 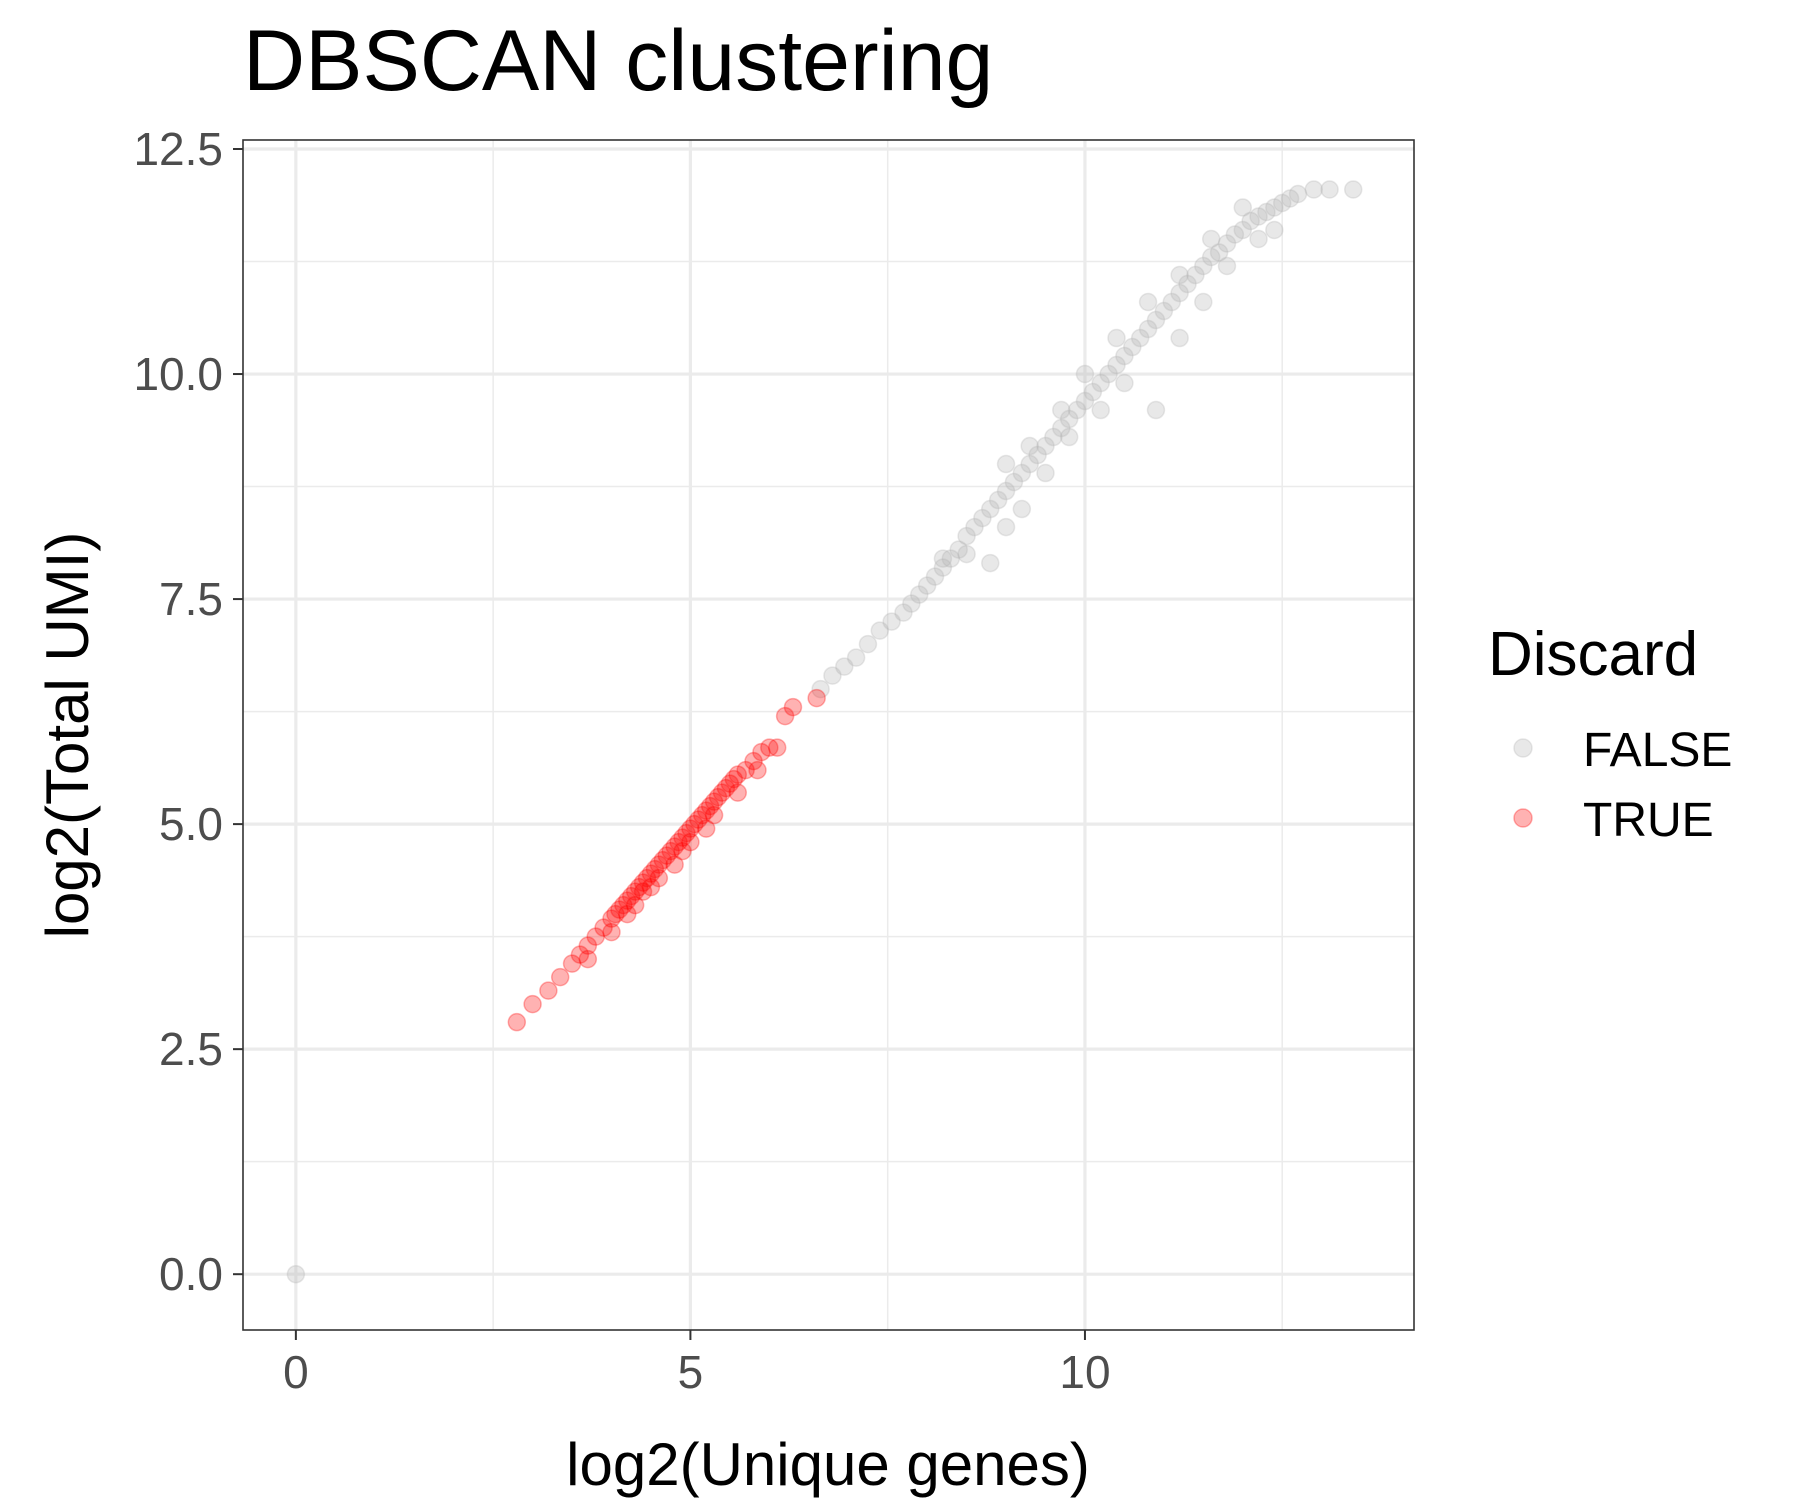 What do you see at coordinates (191, 1274) in the screenshot?
I see `y-tick-label: 0.0` at bounding box center [191, 1274].